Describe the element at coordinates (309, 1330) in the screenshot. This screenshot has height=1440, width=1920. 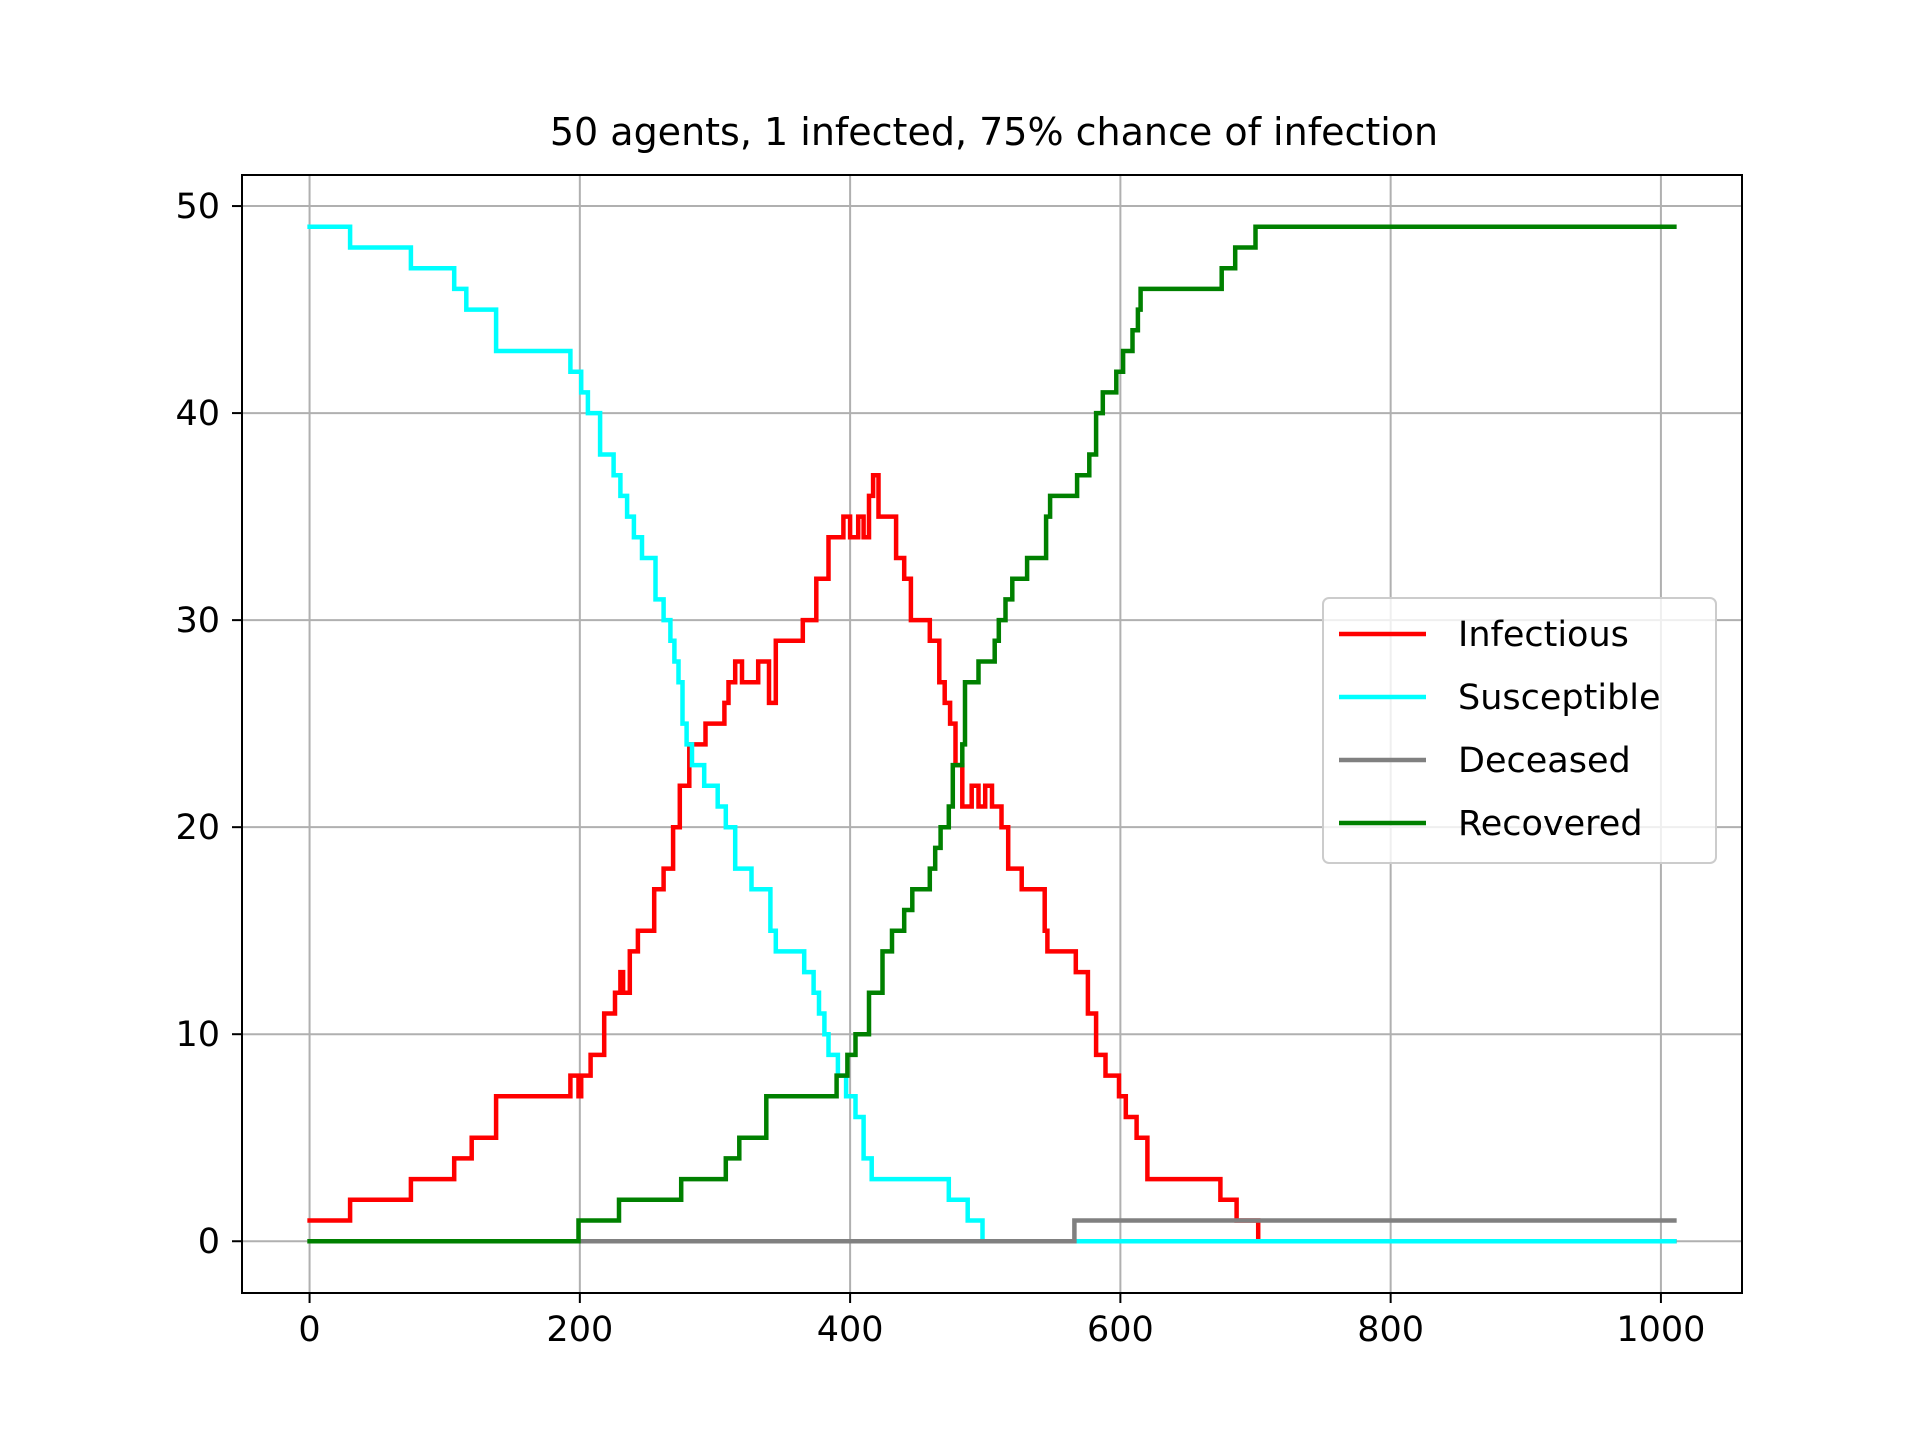
I see `x-tick-label: 0` at that location.